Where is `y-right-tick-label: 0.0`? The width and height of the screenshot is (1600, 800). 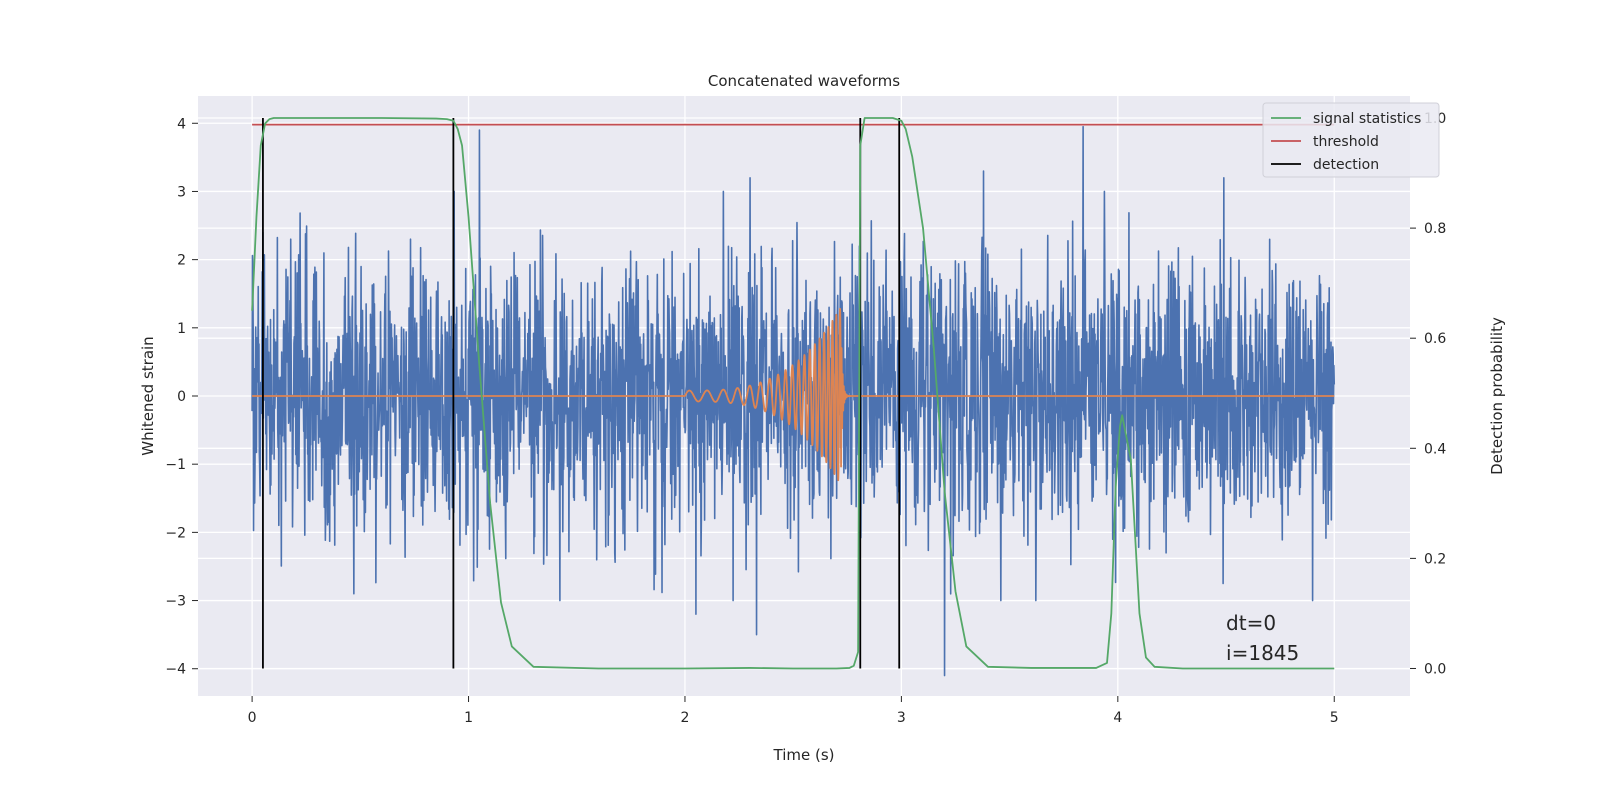 y-right-tick-label: 0.0 is located at coordinates (1435, 669).